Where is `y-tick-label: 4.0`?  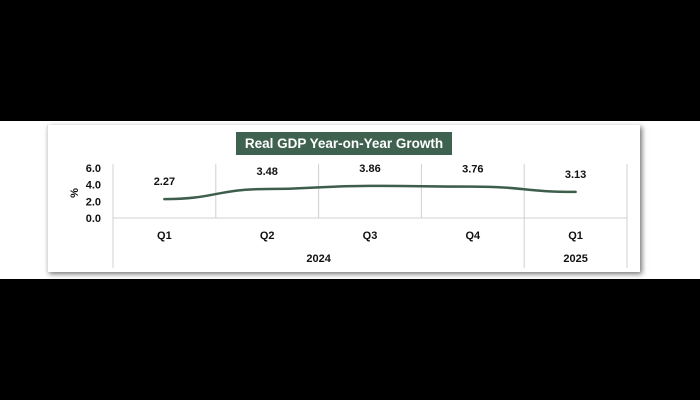 y-tick-label: 4.0 is located at coordinates (93, 186).